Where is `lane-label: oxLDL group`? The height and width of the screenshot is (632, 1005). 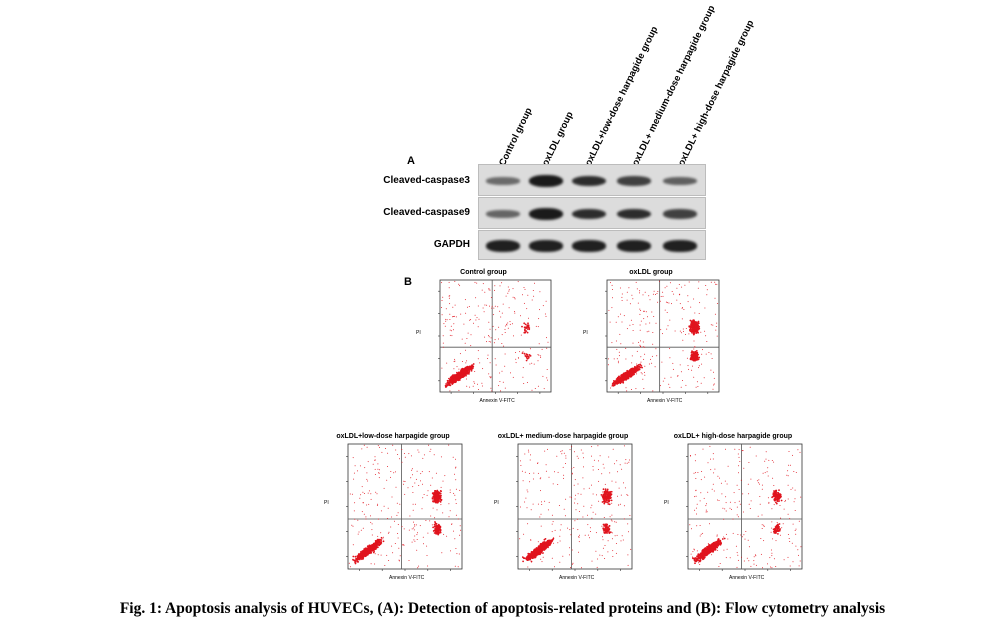
lane-label: oxLDL group is located at coordinates (558, 139).